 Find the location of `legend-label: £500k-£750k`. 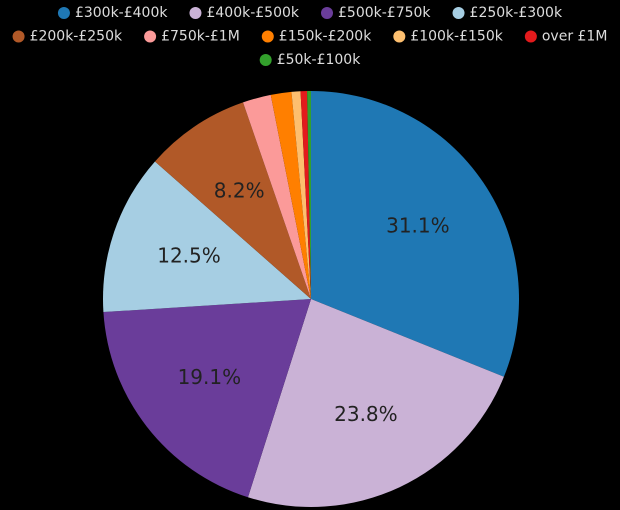

legend-label: £500k-£750k is located at coordinates (384, 13).